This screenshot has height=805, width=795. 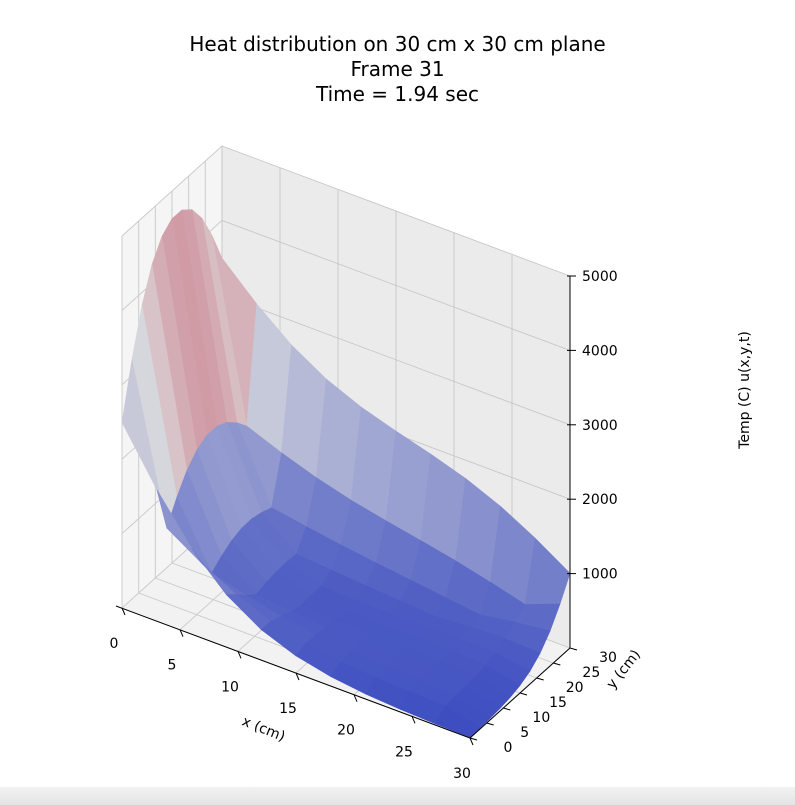 What do you see at coordinates (404, 752) in the screenshot?
I see `x-tick-label: 25` at bounding box center [404, 752].